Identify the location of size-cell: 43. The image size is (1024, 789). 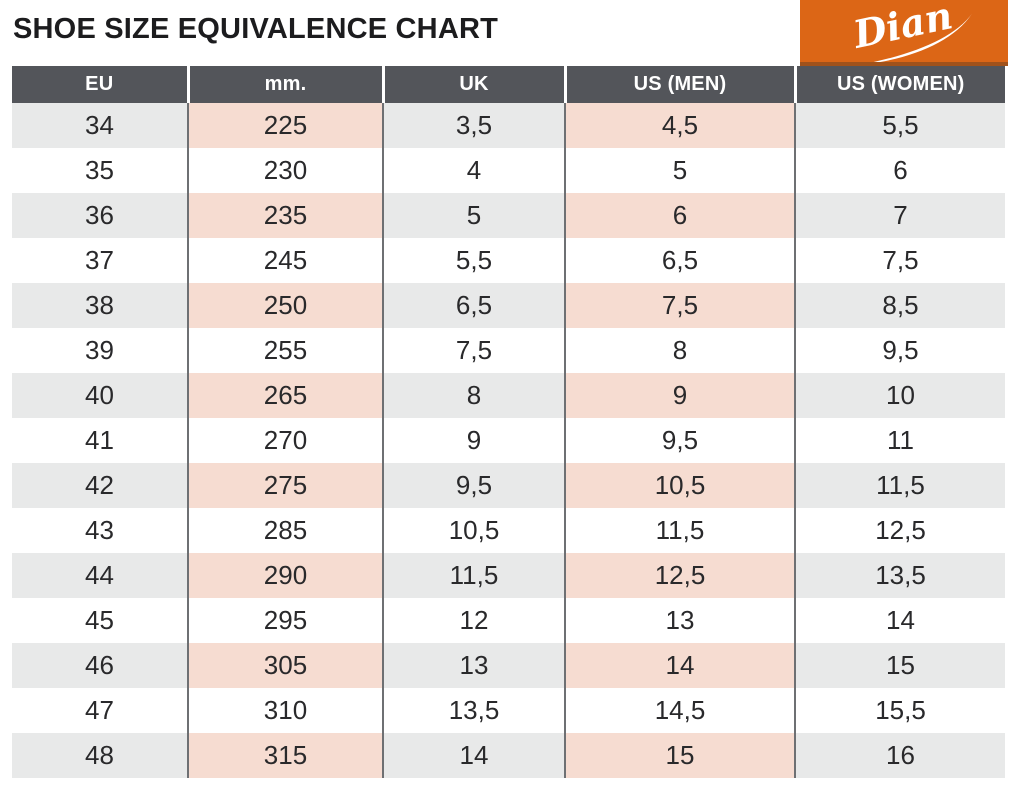
(100, 530).